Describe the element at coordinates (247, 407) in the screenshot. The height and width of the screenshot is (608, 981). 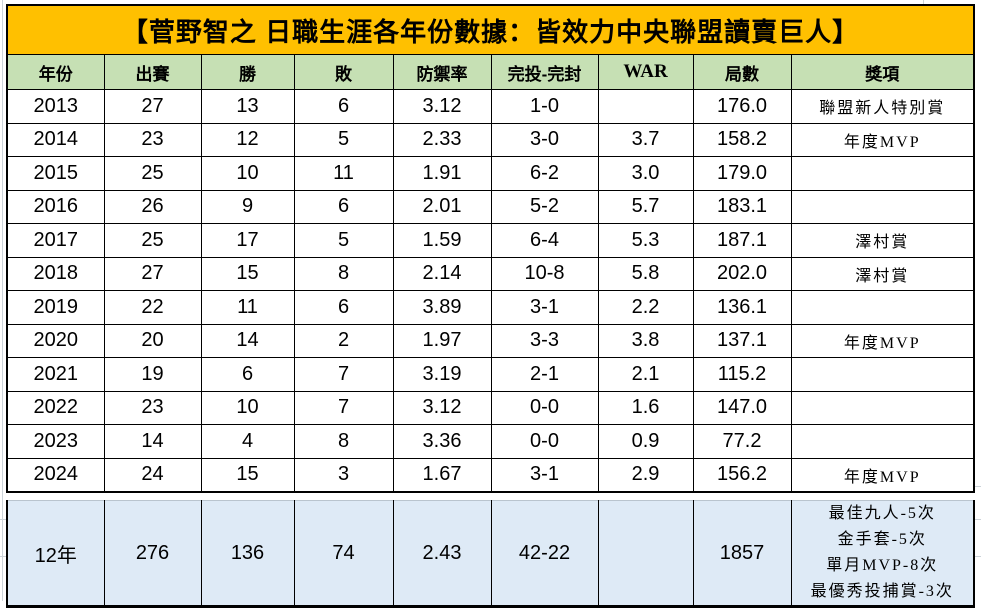
I see `cell-2022-wins: 10` at that location.